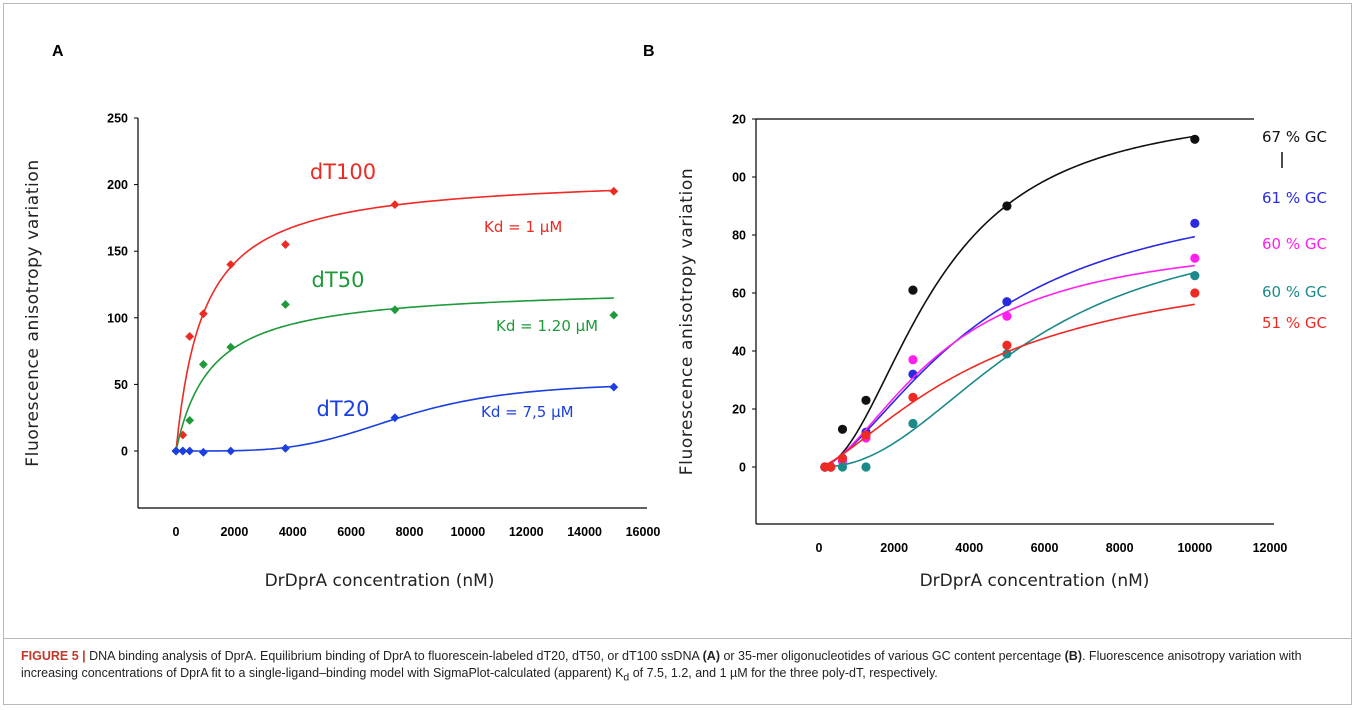 The height and width of the screenshot is (710, 1357). I want to click on panel-a-y-tick-label: 50, so click(121, 385).